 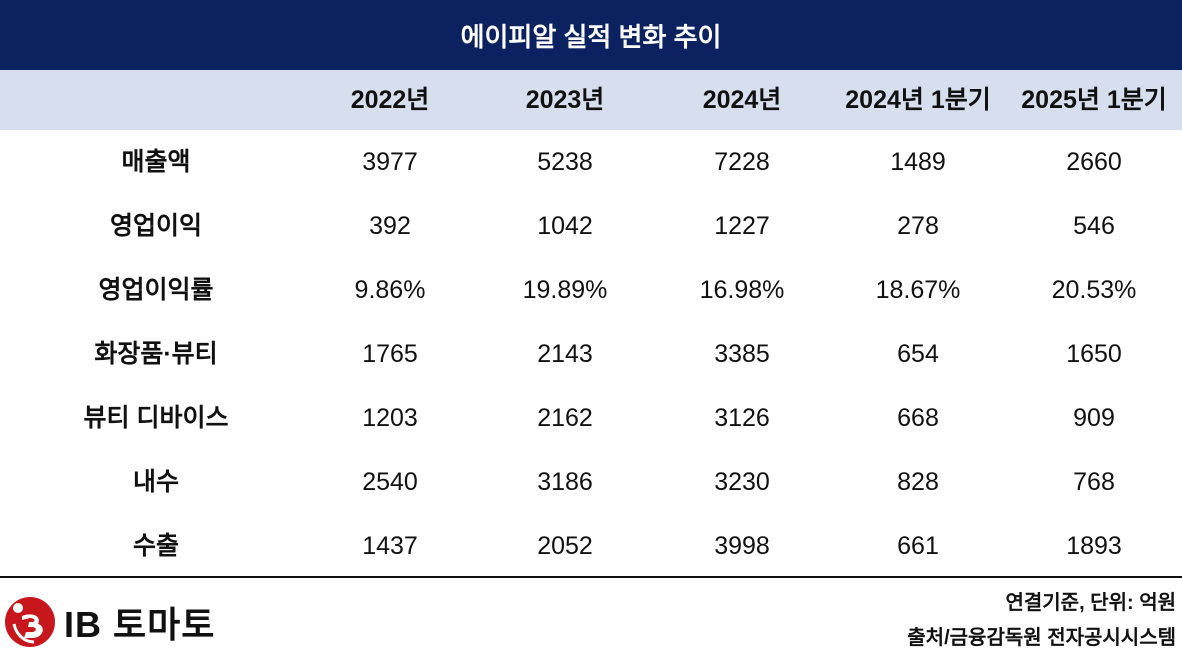 I want to click on table-cell: 16.98%, so click(x=742, y=290).